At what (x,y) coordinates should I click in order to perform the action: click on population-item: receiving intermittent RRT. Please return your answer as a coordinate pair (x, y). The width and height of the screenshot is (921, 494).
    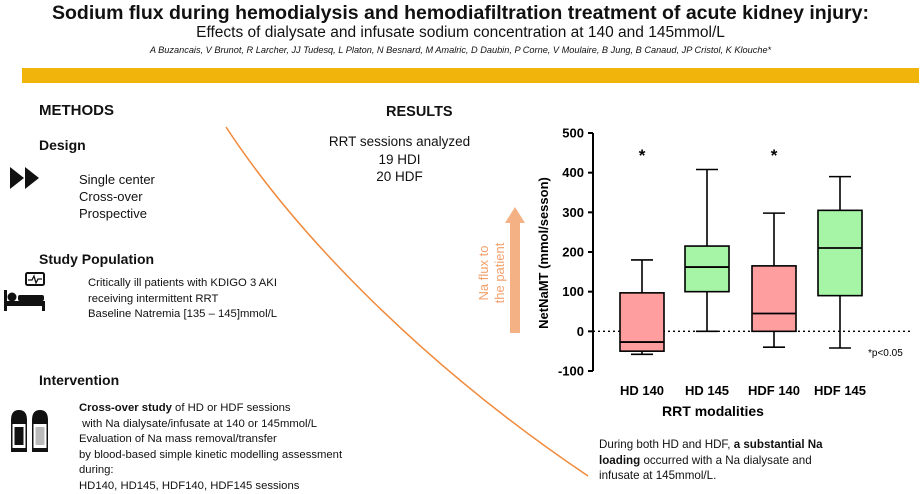
    Looking at the image, I should click on (182, 300).